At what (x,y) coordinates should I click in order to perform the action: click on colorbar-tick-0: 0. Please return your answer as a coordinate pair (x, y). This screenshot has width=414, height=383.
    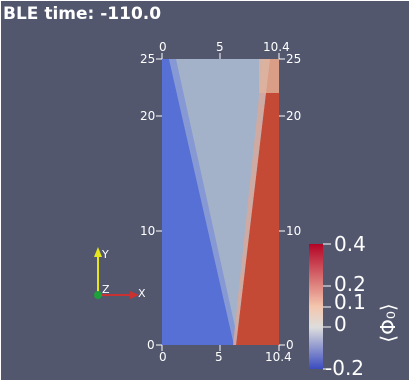
    Looking at the image, I should click on (340, 324).